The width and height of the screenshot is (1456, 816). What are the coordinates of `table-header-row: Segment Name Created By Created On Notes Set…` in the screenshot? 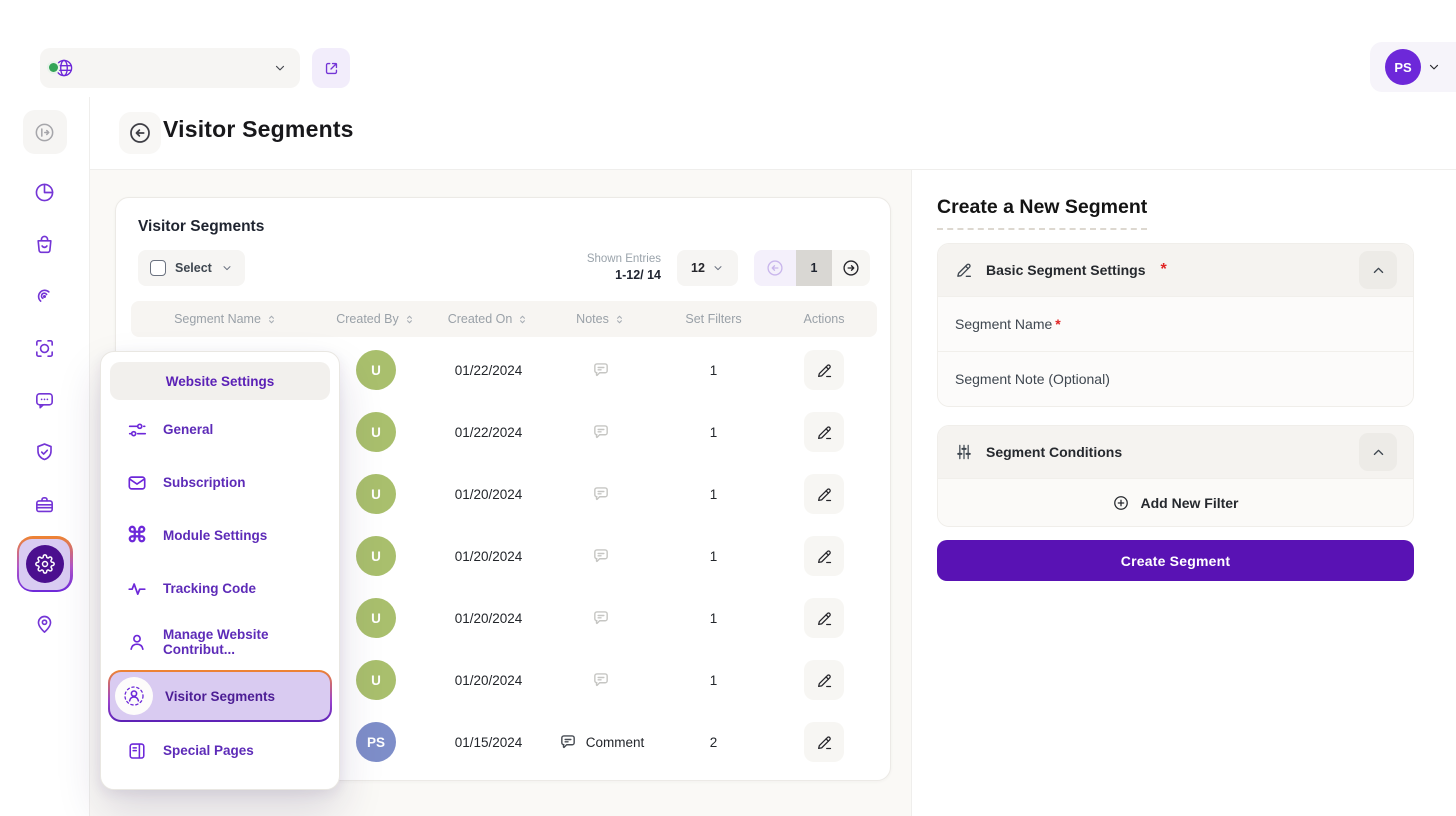 It's located at (504, 319).